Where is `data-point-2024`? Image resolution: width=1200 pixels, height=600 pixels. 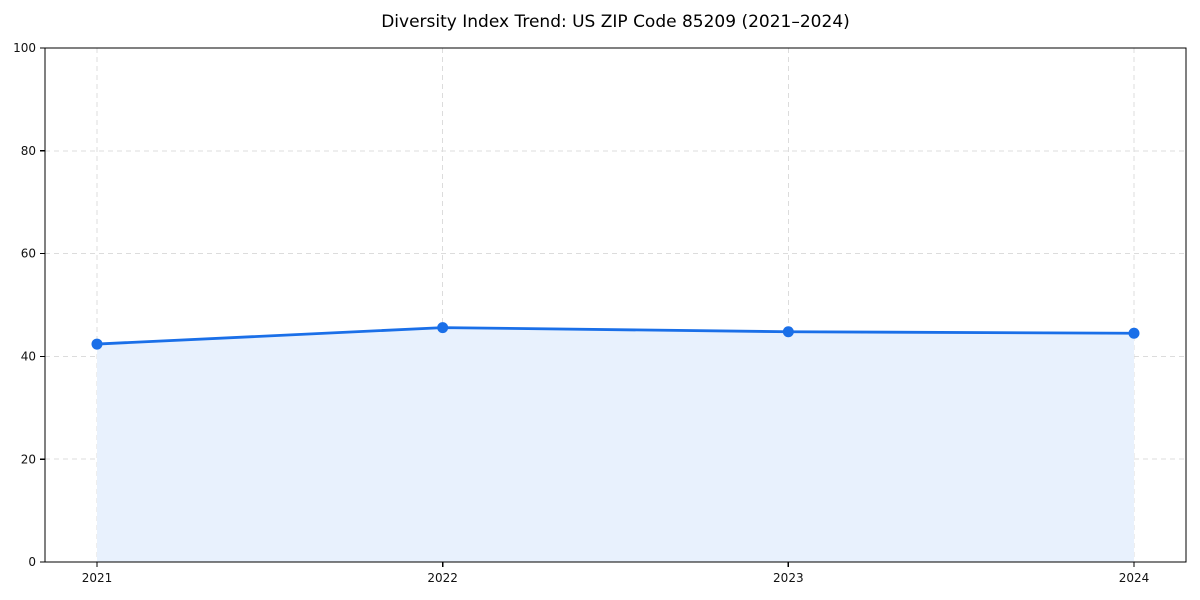 data-point-2024 is located at coordinates (1134, 333).